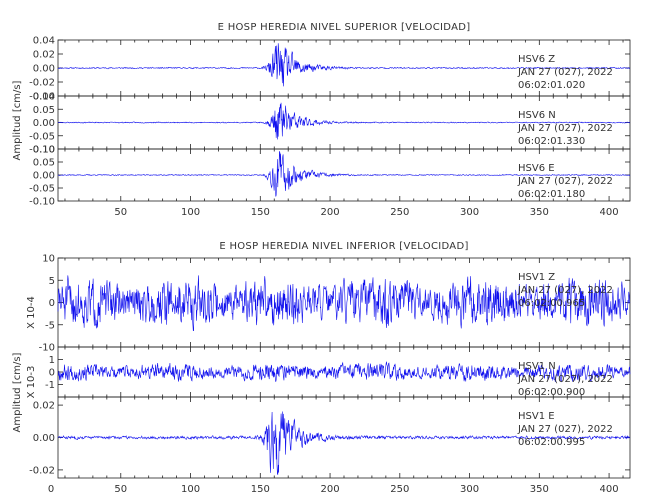 This screenshot has width=650, height=500. I want to click on y-tick-label: -10, so click(47, 348).